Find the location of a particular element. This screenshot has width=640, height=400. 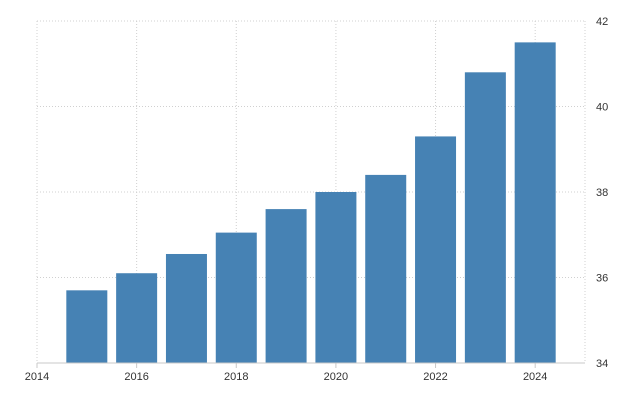

bar-2018 is located at coordinates (236, 297).